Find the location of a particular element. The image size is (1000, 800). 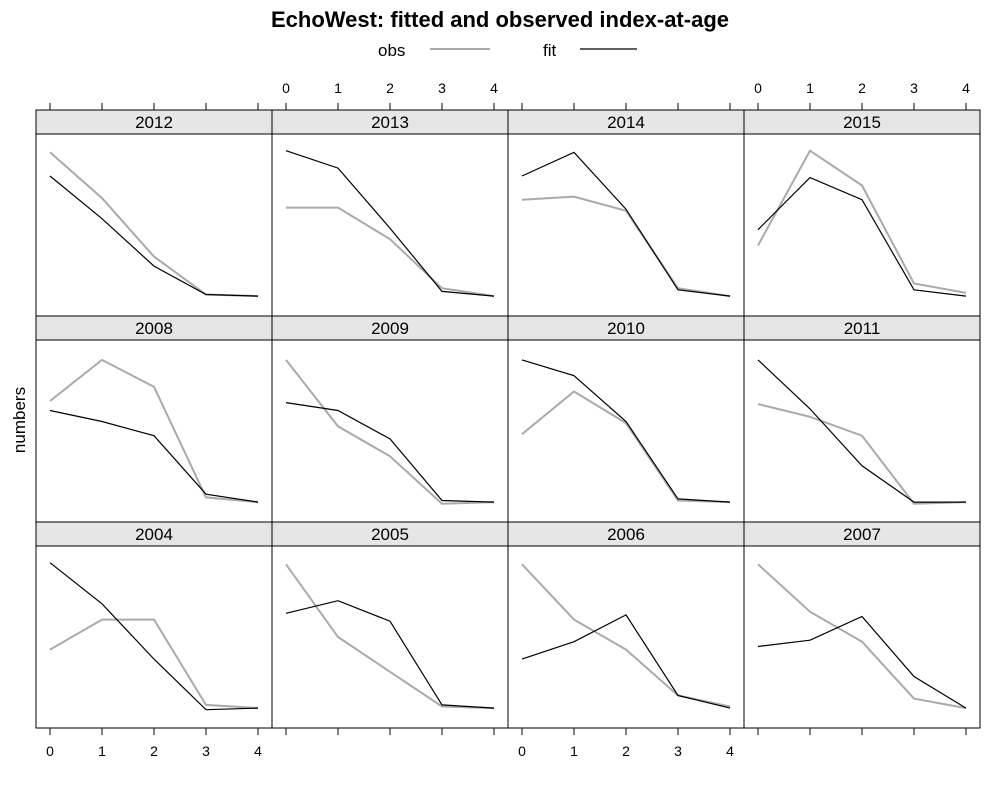

panel-frame-2006 is located at coordinates (626, 637).